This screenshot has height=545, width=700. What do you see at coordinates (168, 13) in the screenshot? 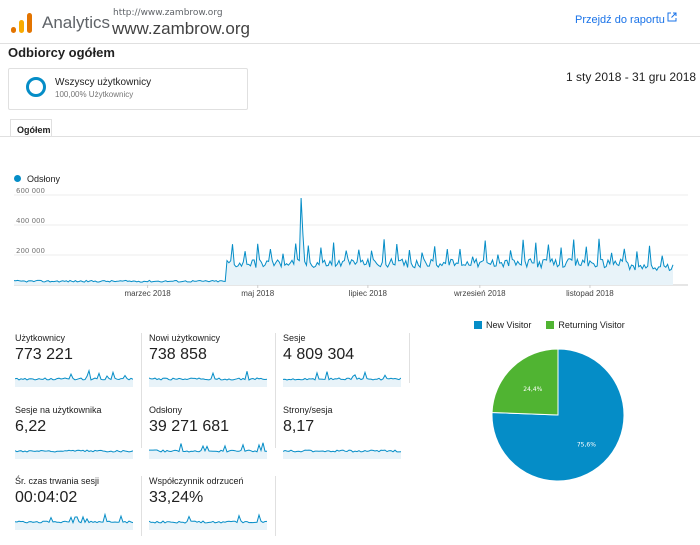
I see `account-url: http://www.zambrow.org` at bounding box center [168, 13].